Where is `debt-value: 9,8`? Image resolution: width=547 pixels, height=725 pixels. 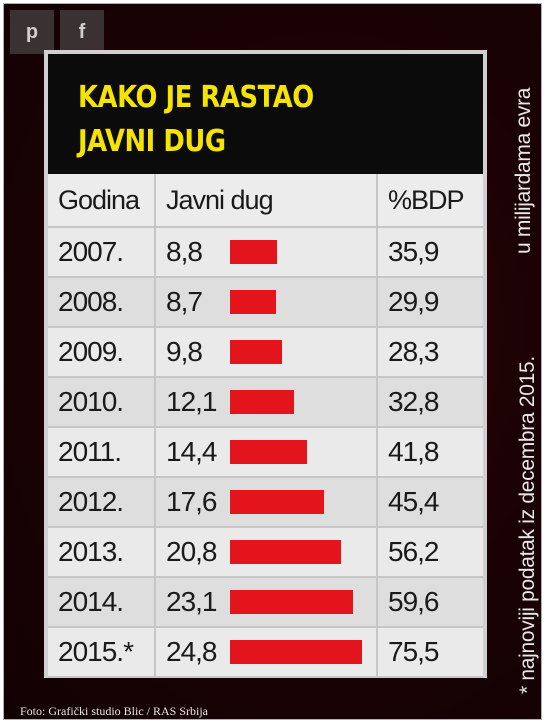
debt-value: 9,8 is located at coordinates (184, 351).